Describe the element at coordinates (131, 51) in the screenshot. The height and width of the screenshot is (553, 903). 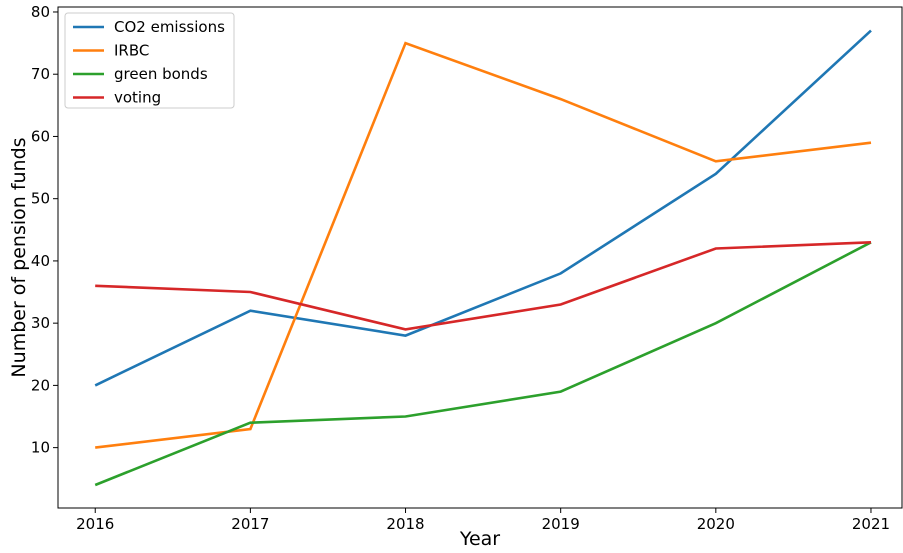
I see `legend-label-irbc: IRBC` at that location.